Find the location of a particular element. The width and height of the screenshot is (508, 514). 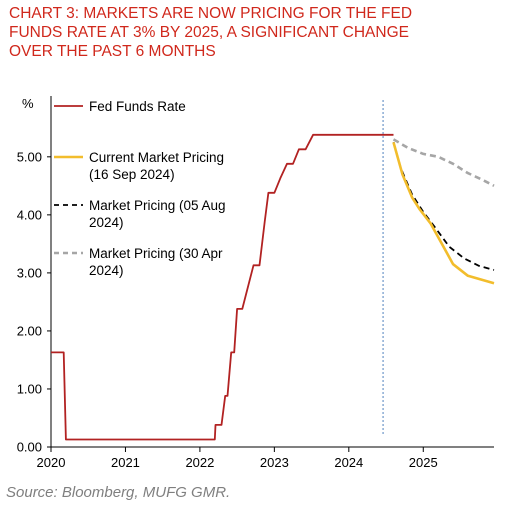

x-tick-label: 2021 is located at coordinates (125, 462).